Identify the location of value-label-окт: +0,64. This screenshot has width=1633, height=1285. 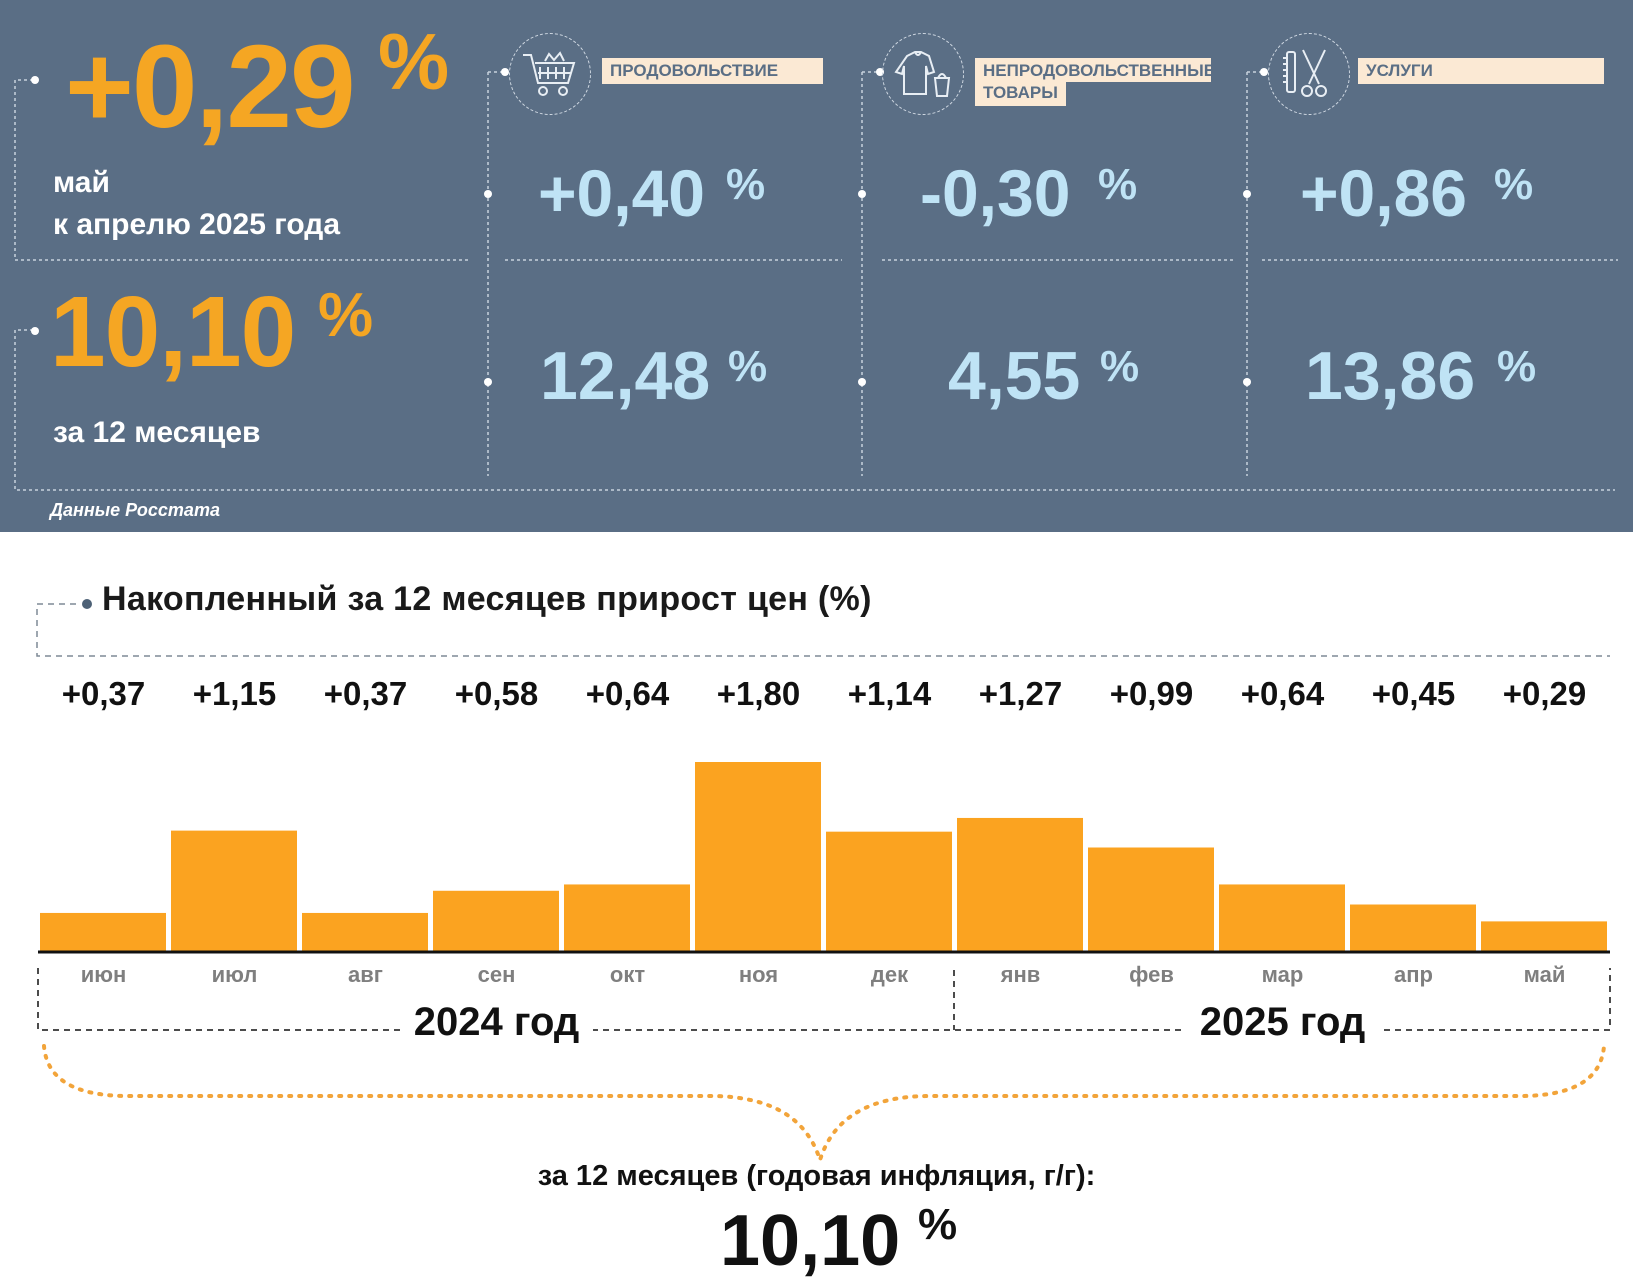
(627, 693).